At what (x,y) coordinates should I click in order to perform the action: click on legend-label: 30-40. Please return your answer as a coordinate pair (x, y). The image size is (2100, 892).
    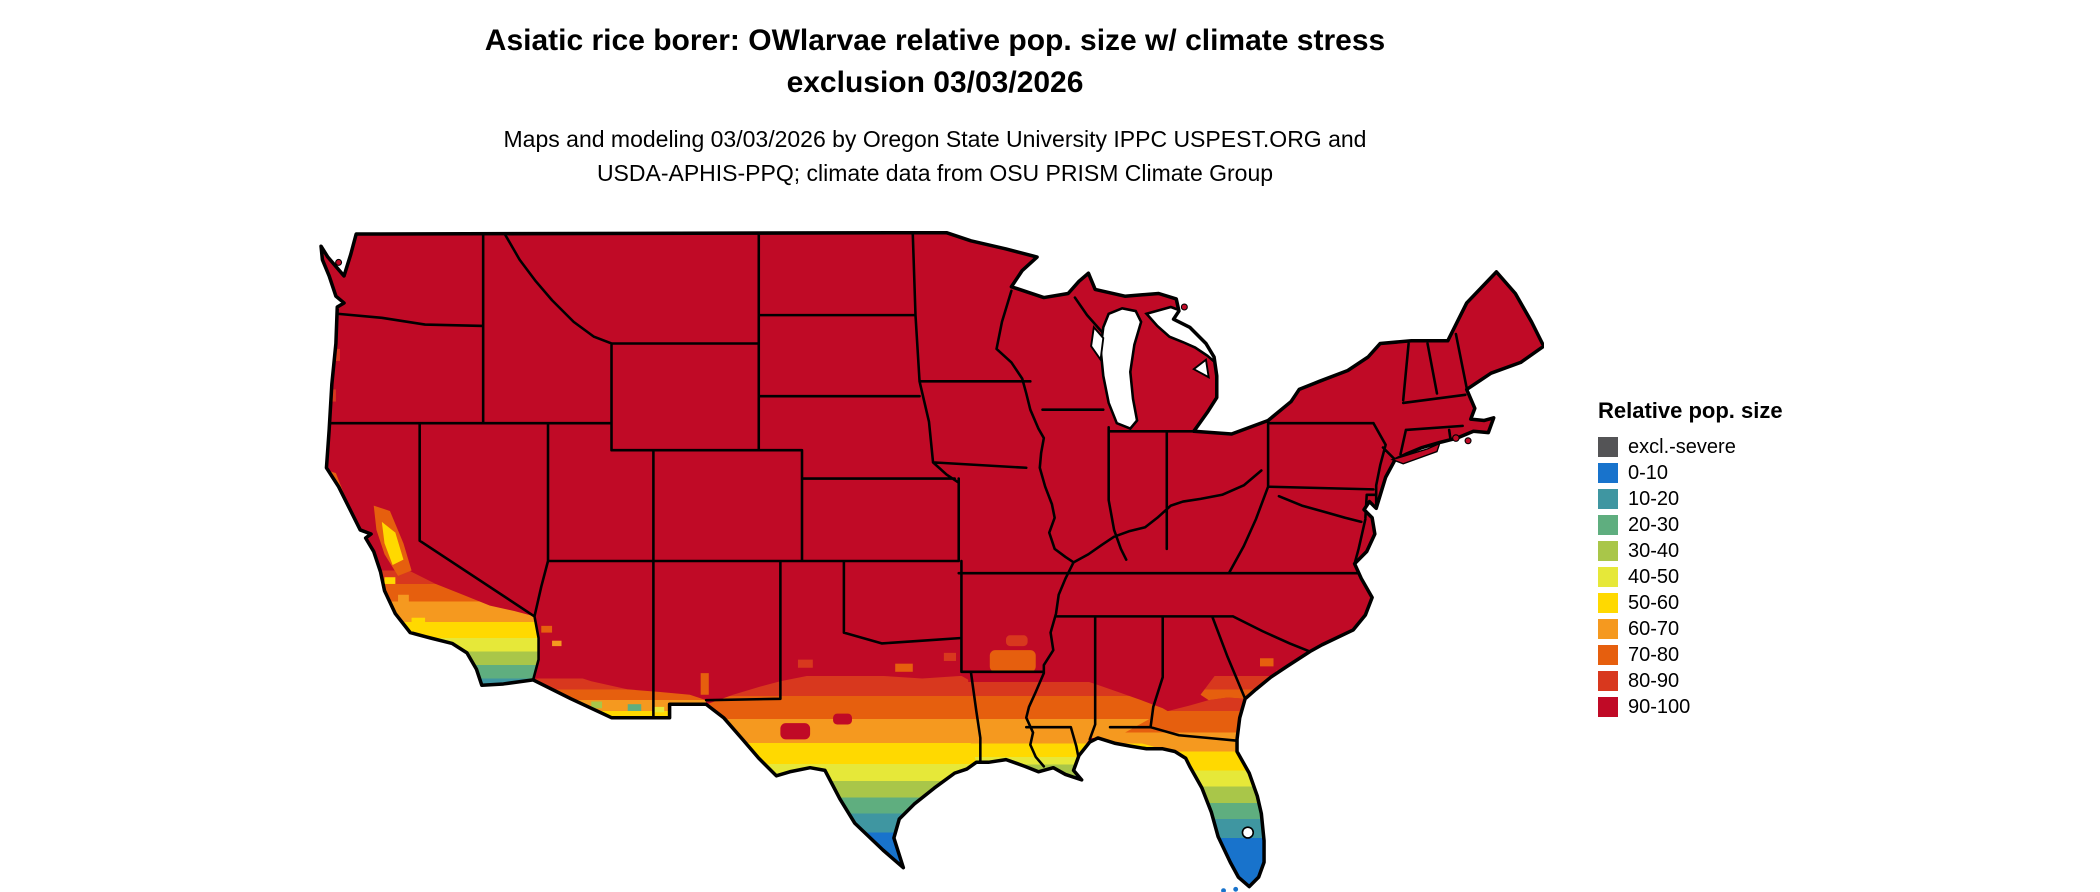
    Looking at the image, I should click on (1654, 551).